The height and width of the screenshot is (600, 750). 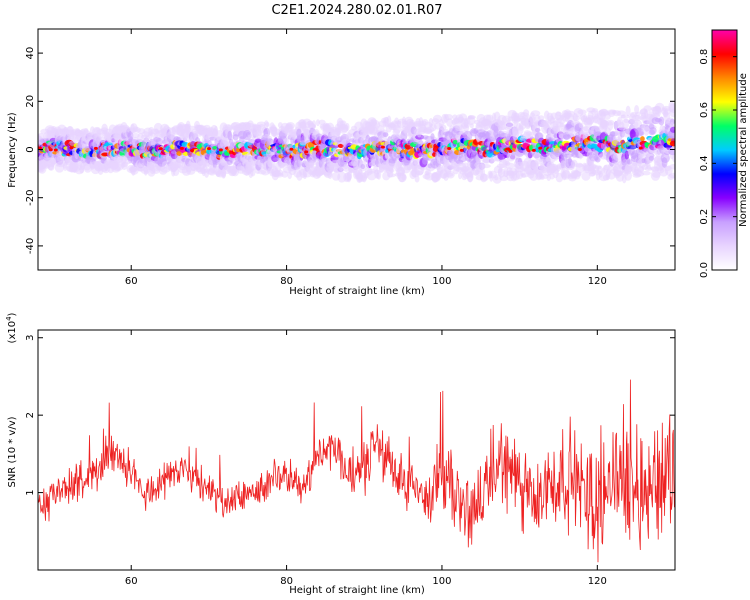 What do you see at coordinates (441, 581) in the screenshot?
I see `snr-x-tick-label: 100` at bounding box center [441, 581].